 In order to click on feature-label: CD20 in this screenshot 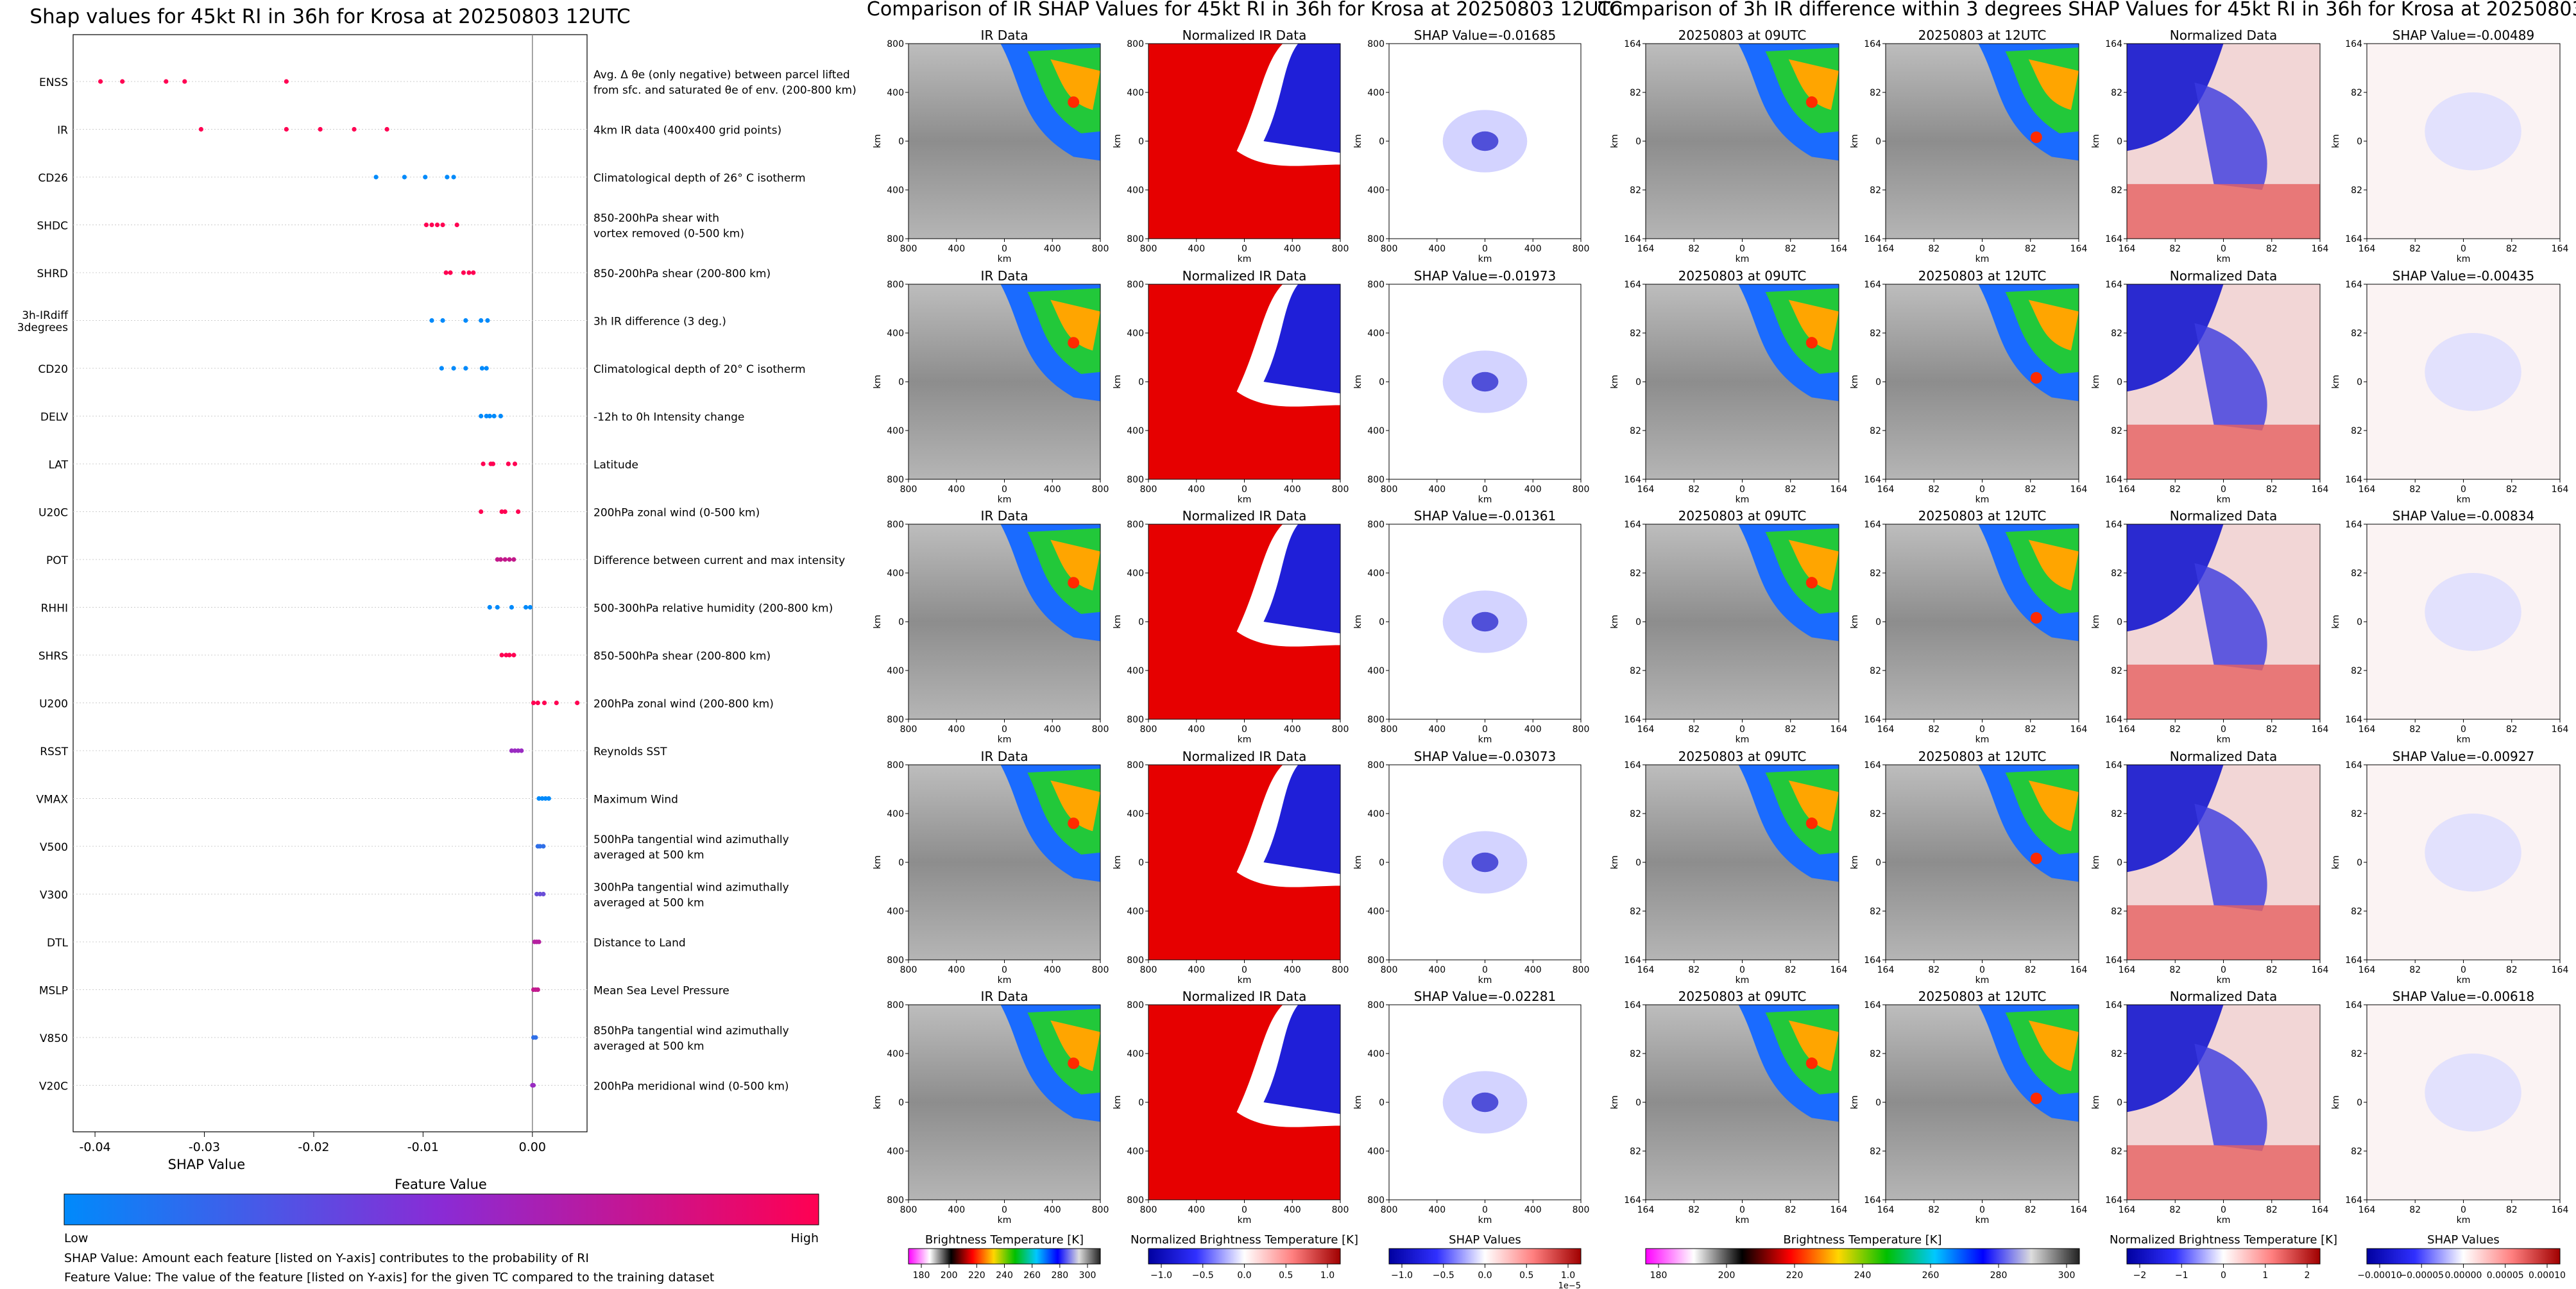, I will do `click(53, 369)`.